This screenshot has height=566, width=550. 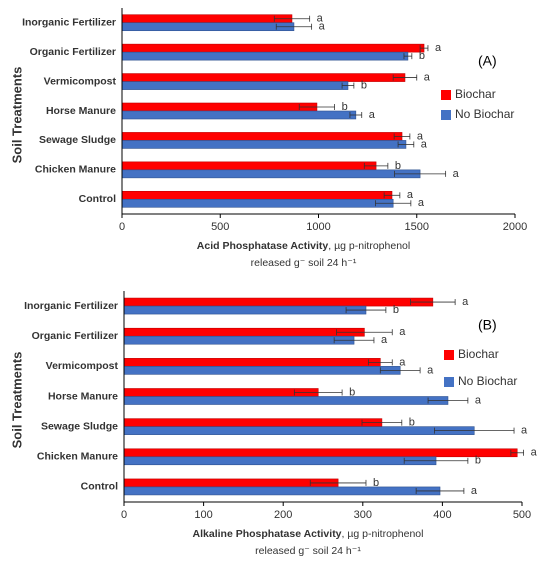 I want to click on panel-label: (B), so click(x=487, y=325).